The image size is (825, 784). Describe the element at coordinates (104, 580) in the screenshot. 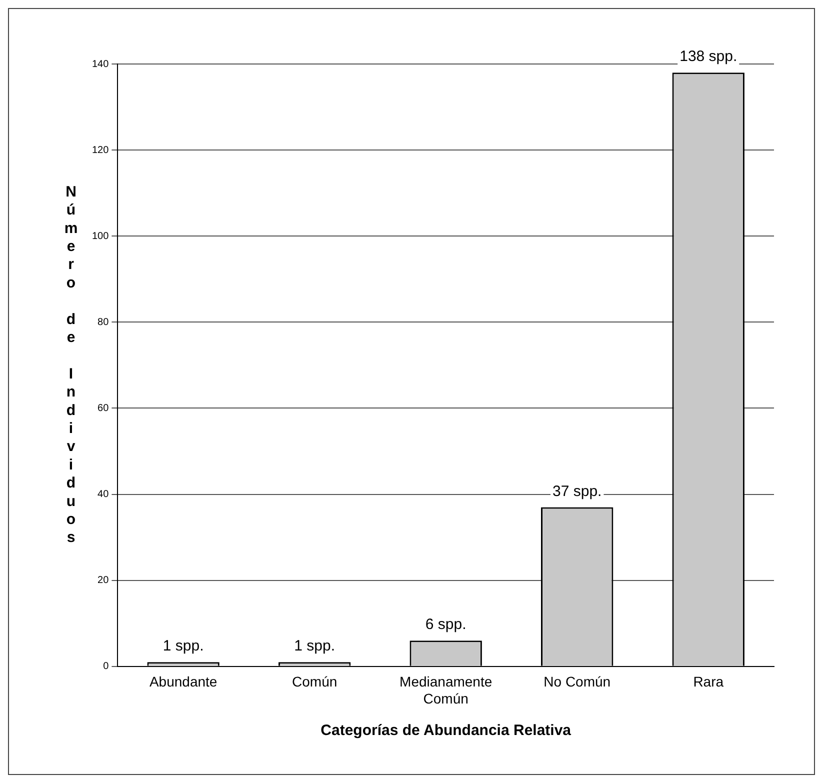

I see `y-tick-label: 20` at that location.